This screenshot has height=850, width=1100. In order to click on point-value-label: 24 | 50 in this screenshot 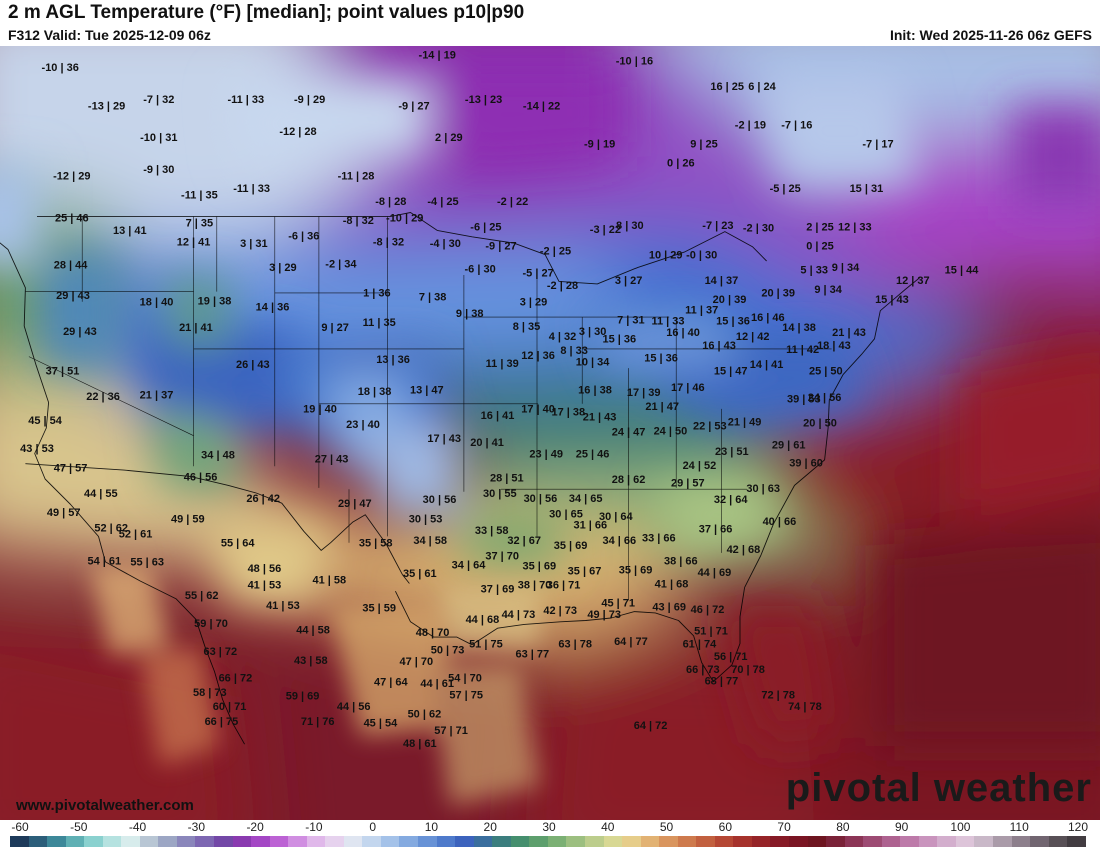, I will do `click(671, 431)`.